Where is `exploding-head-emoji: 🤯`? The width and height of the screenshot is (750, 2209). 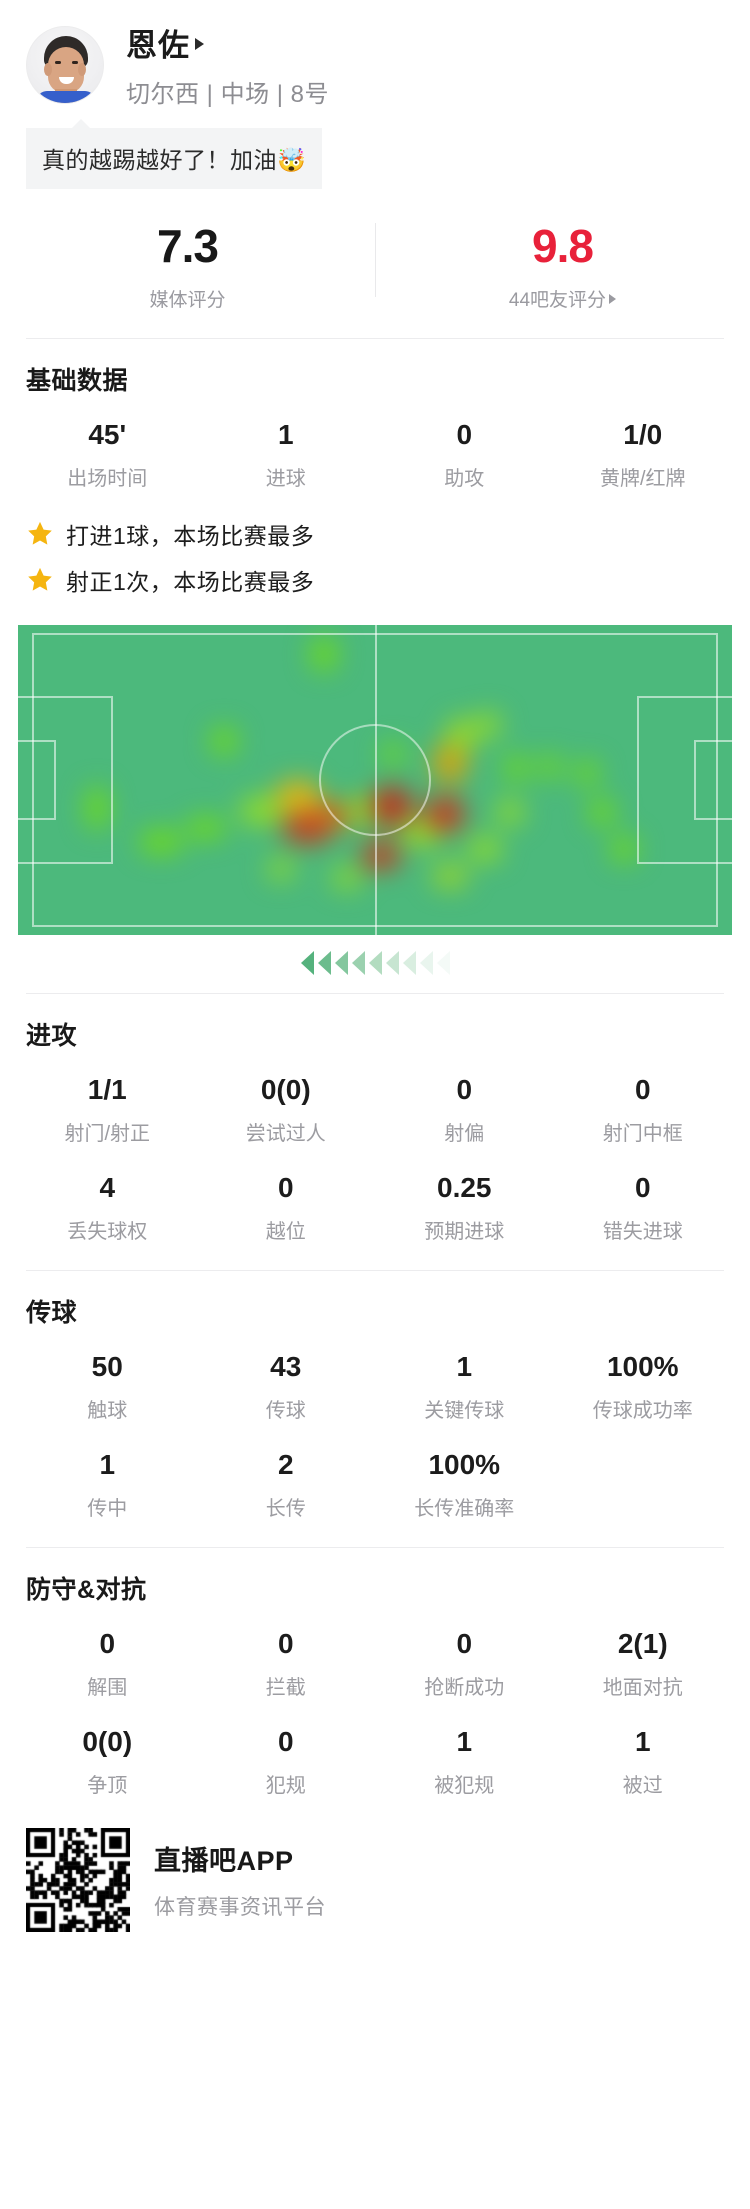 exploding-head-emoji: 🤯 is located at coordinates (292, 160).